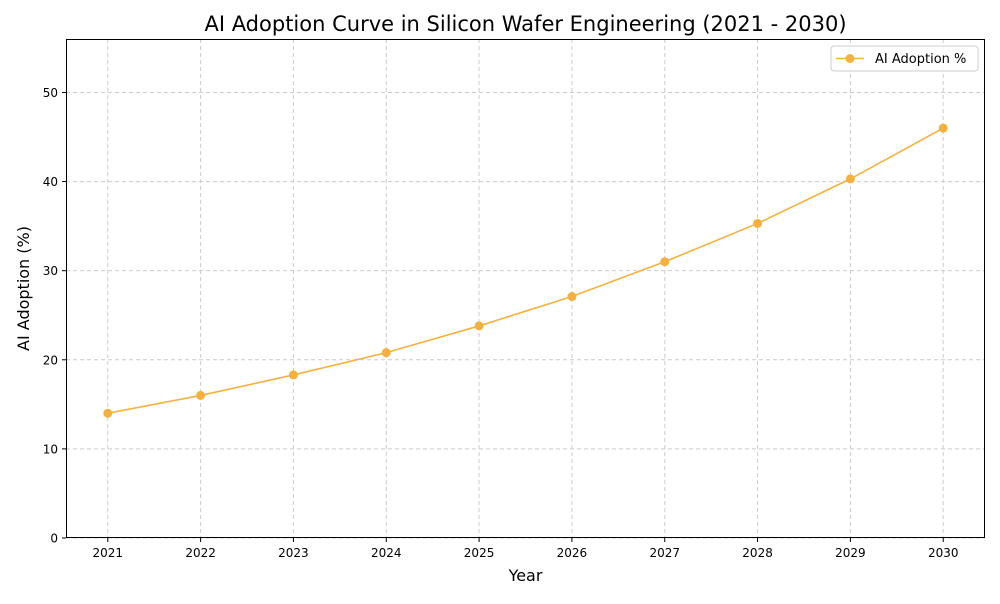 The height and width of the screenshot is (604, 1000). Describe the element at coordinates (525, 549) in the screenshot. I see `x-axis-ticks: 2021 2022 2023 2024 2025 2026 2027 2028 2029 2030` at that location.